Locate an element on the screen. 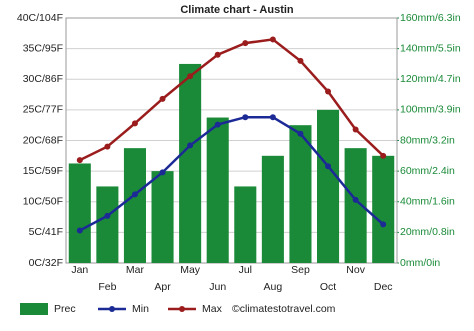 The height and width of the screenshot is (331, 474). y-tick-label: 20C/68F is located at coordinates (43, 140).